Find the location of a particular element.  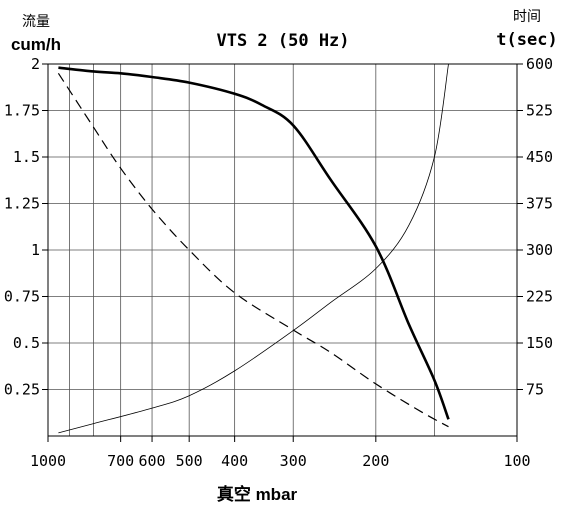

right-axis-label-cn: 时间 is located at coordinates (527, 16).